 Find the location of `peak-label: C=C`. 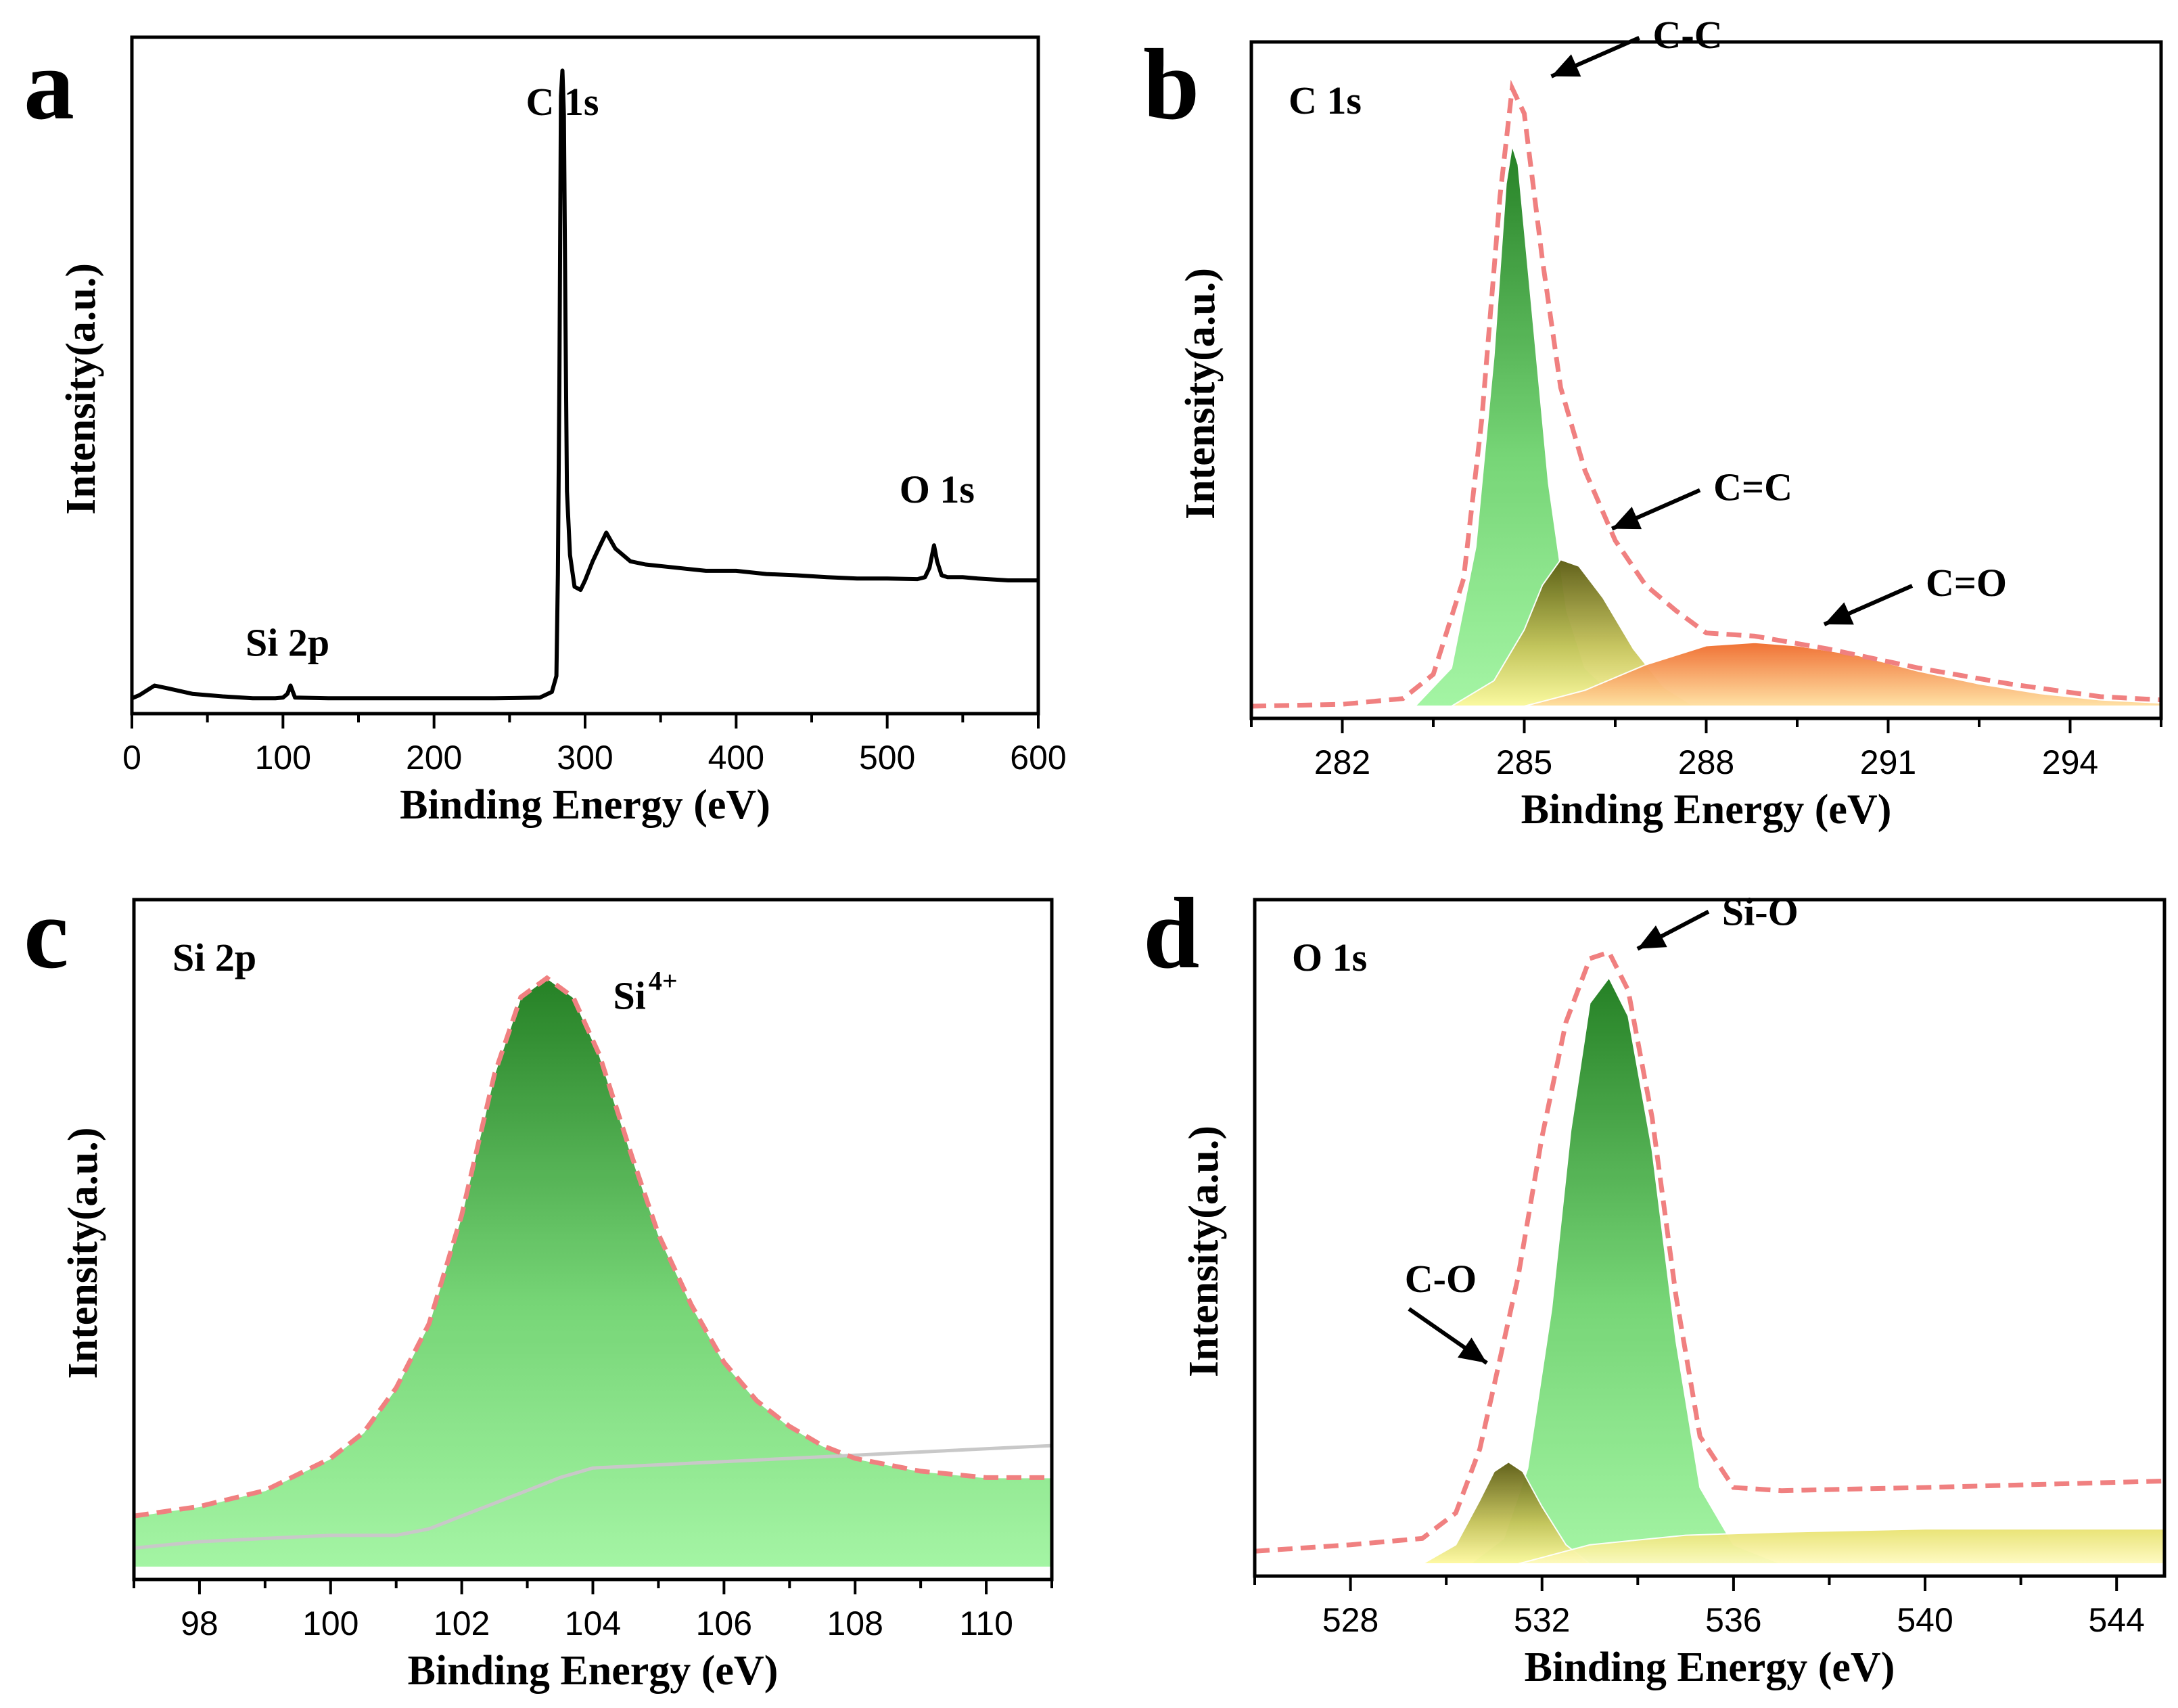

peak-label: C=C is located at coordinates (1752, 487).